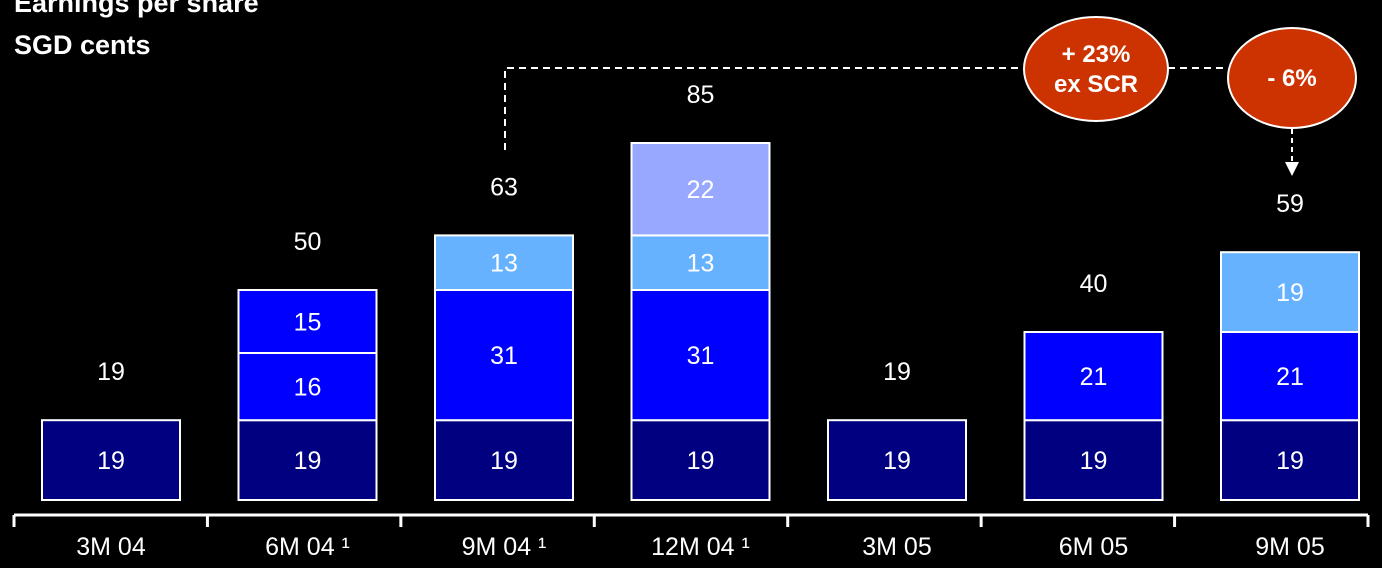 The image size is (1382, 568). What do you see at coordinates (700, 547) in the screenshot?
I see `x-tick-label: 12M 04 ¹` at bounding box center [700, 547].